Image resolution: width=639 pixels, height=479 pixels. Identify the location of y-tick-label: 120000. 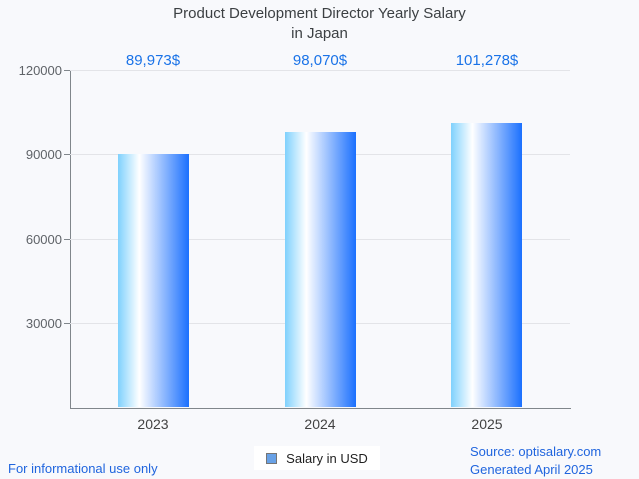
(40, 70).